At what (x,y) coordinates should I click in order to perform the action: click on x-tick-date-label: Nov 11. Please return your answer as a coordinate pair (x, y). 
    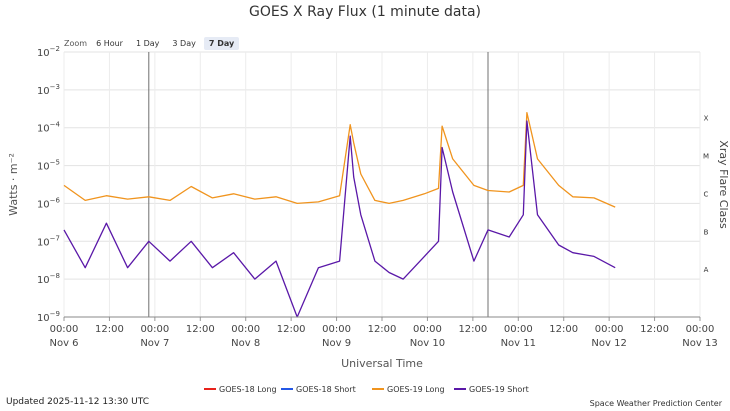
    Looking at the image, I should click on (518, 343).